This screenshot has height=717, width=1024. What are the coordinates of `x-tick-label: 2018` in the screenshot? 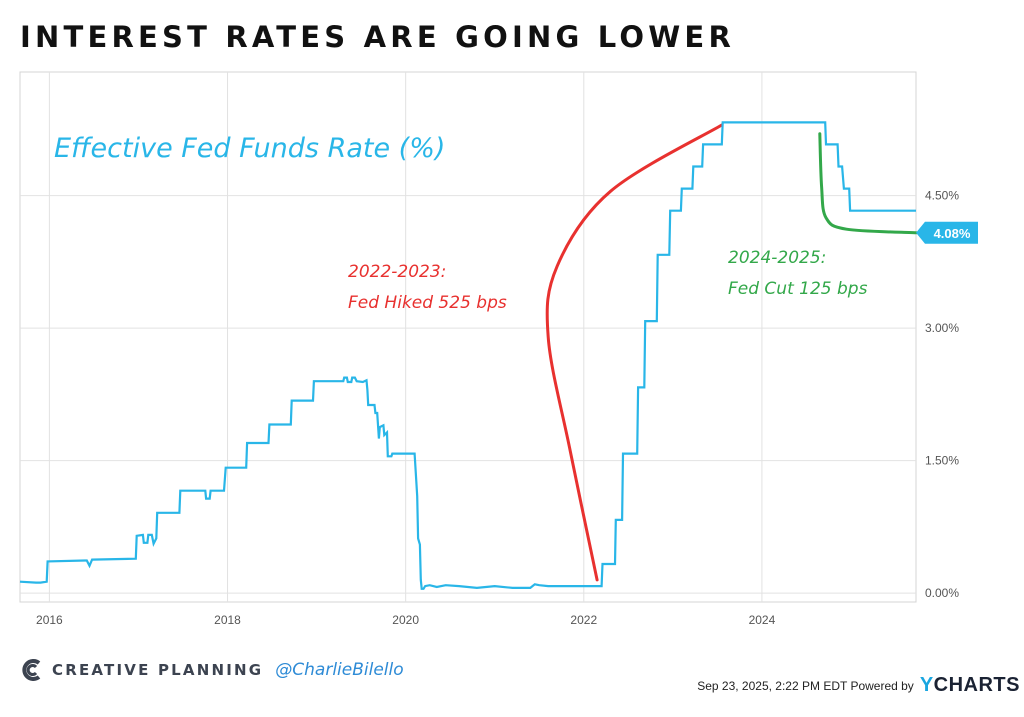 It's located at (227, 620).